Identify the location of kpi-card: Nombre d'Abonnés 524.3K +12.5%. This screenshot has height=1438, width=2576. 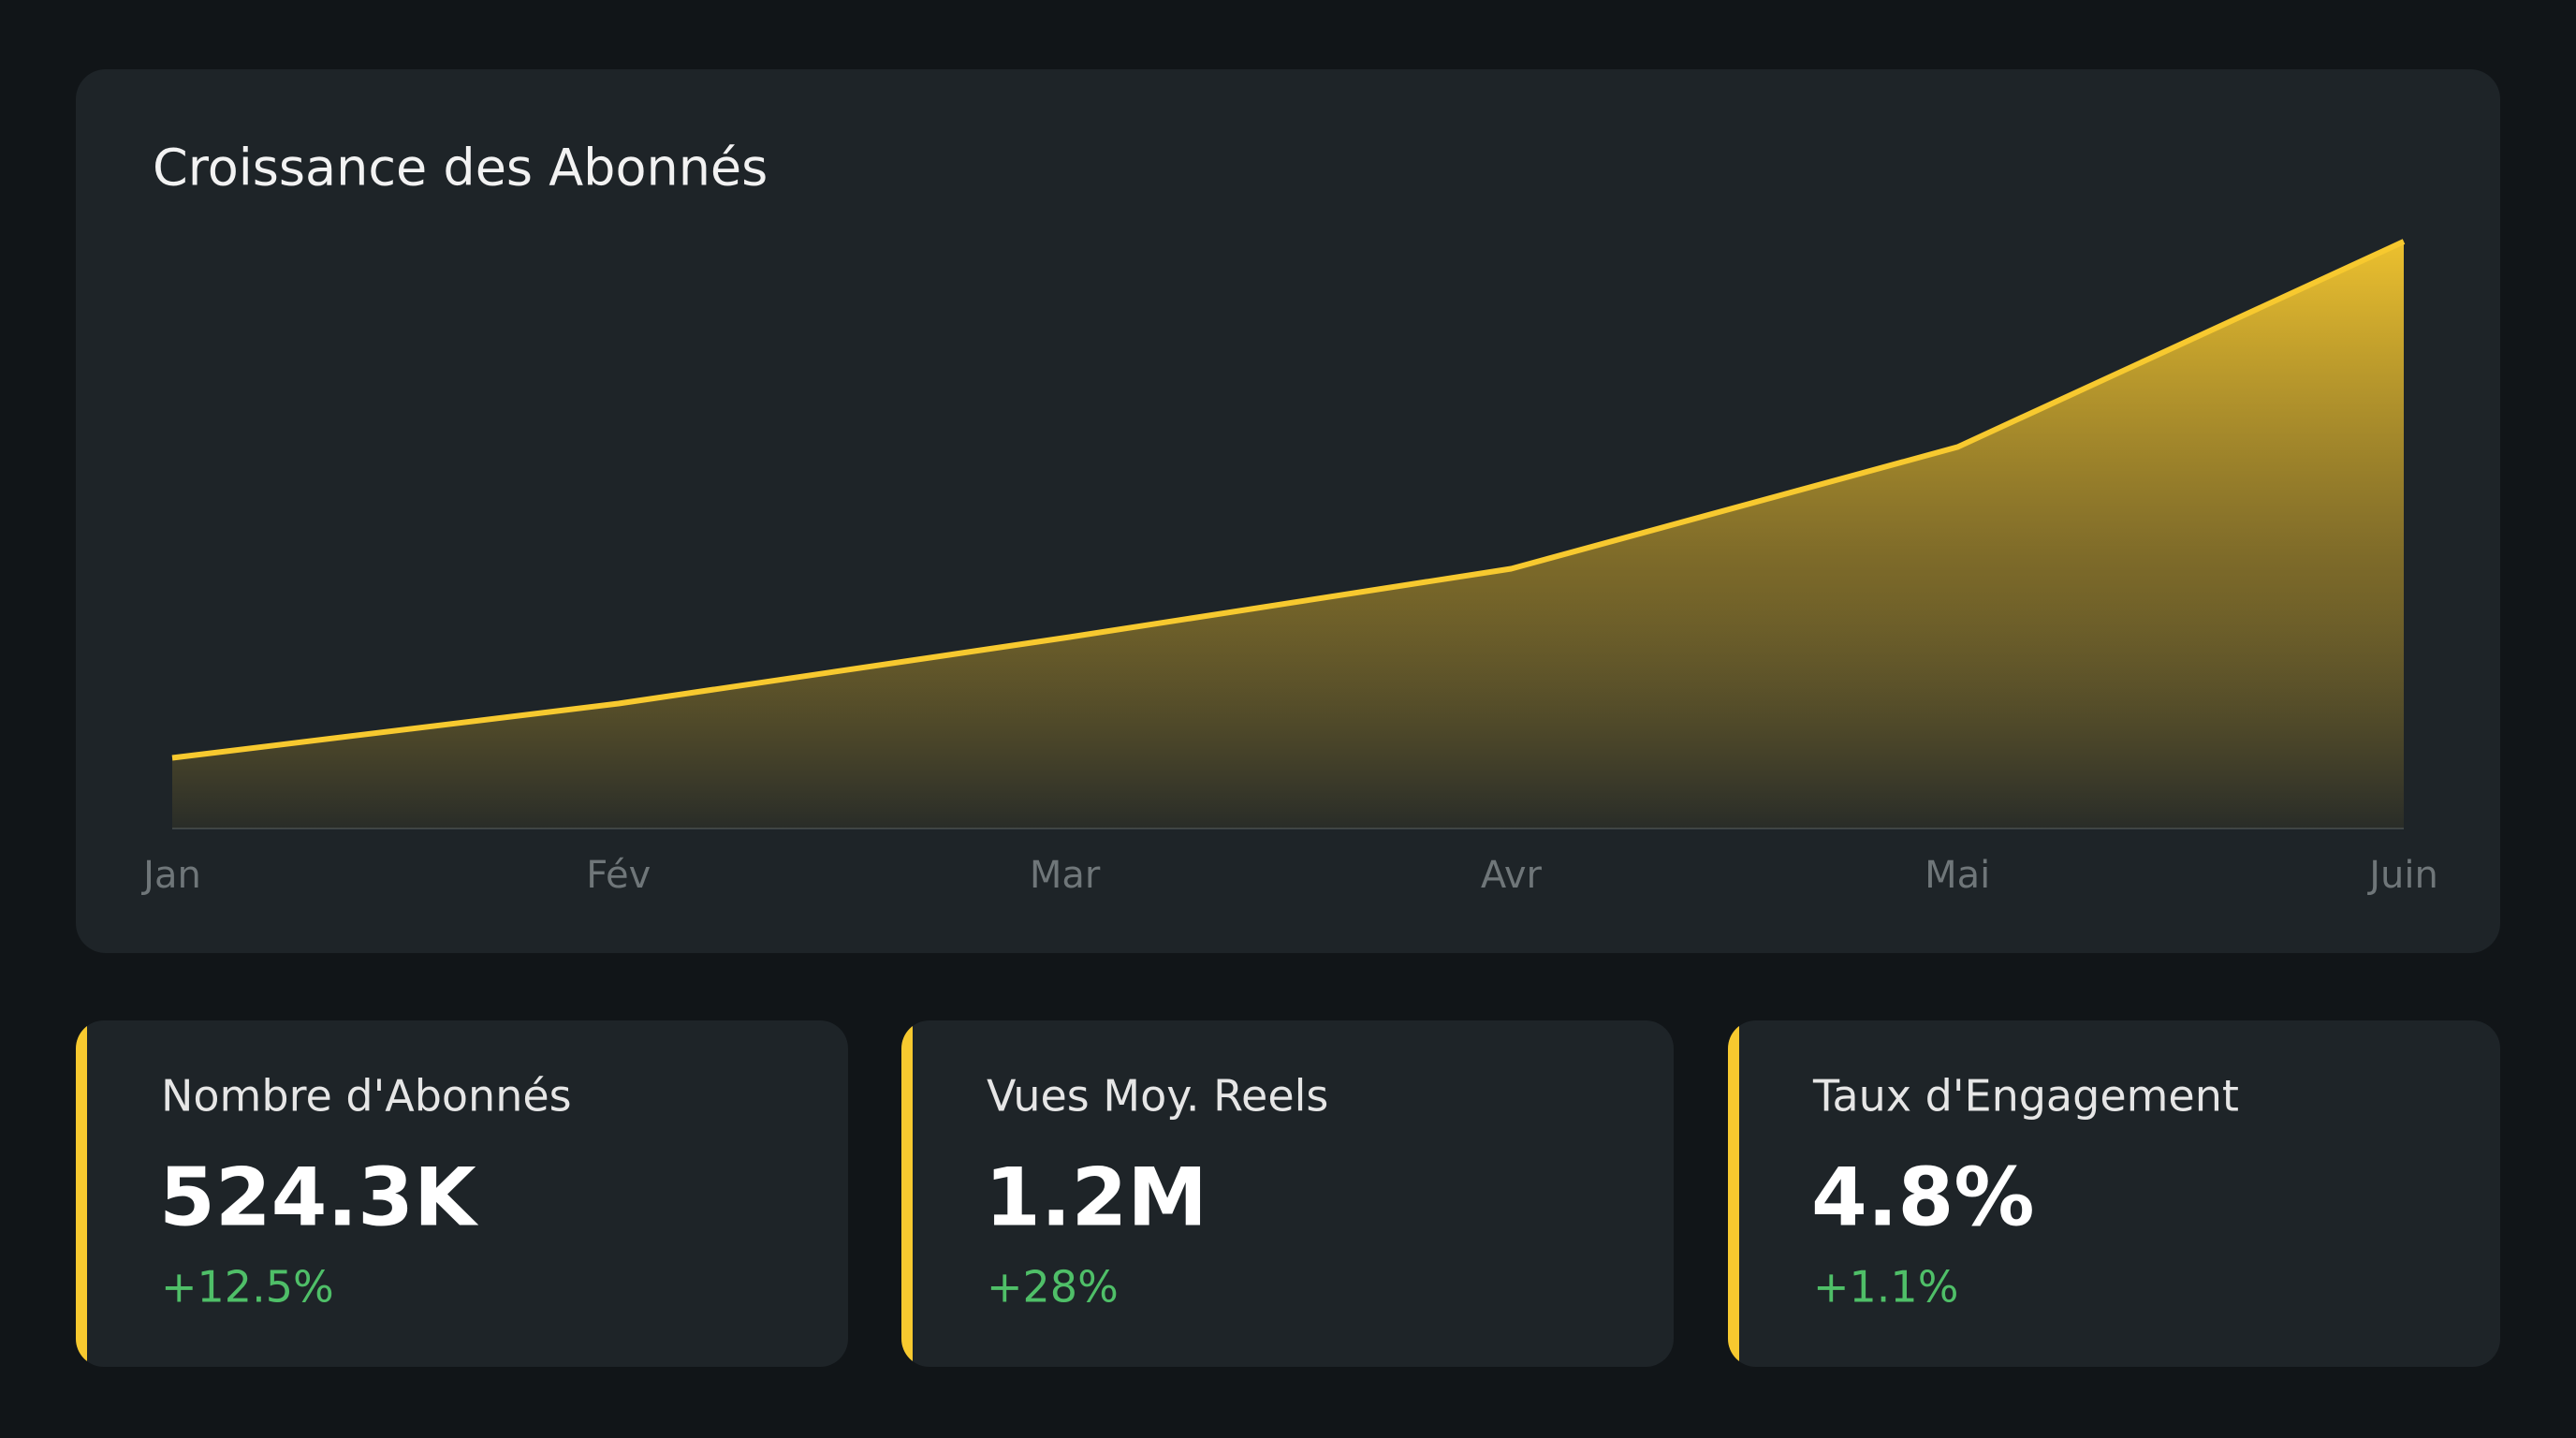
(462, 1193).